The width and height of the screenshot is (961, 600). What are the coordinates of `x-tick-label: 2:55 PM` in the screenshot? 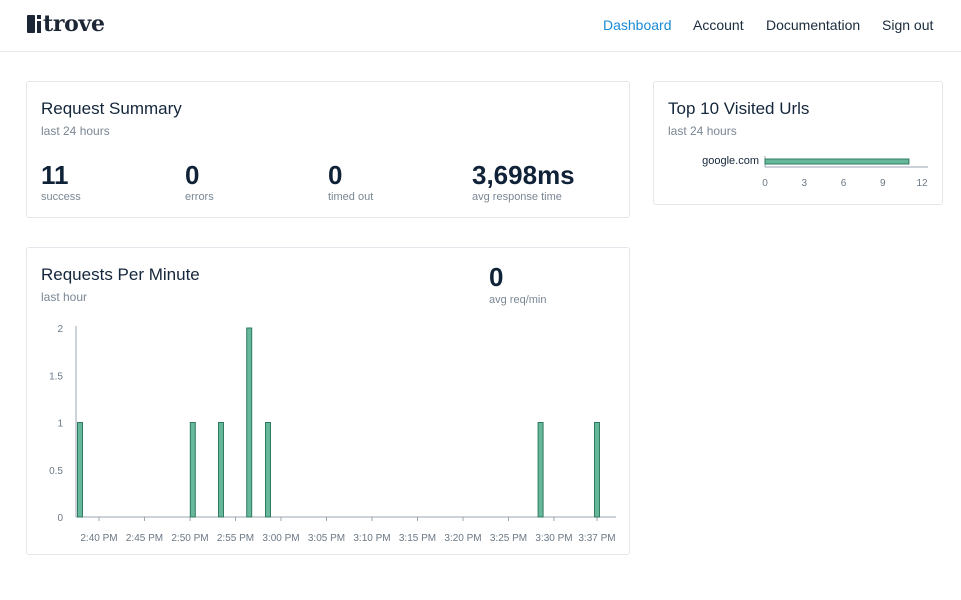 It's located at (235, 538).